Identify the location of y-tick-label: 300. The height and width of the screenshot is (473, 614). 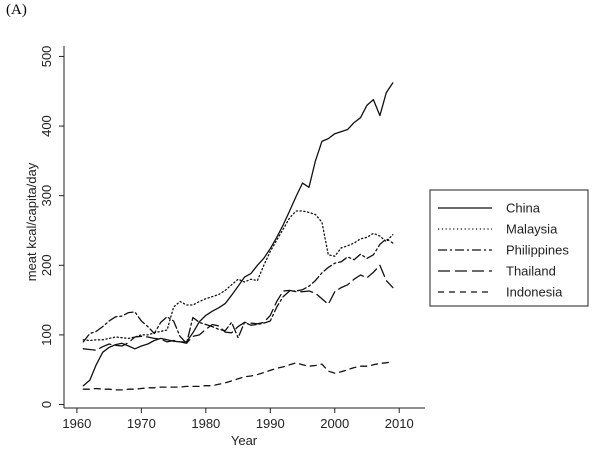
(46, 196).